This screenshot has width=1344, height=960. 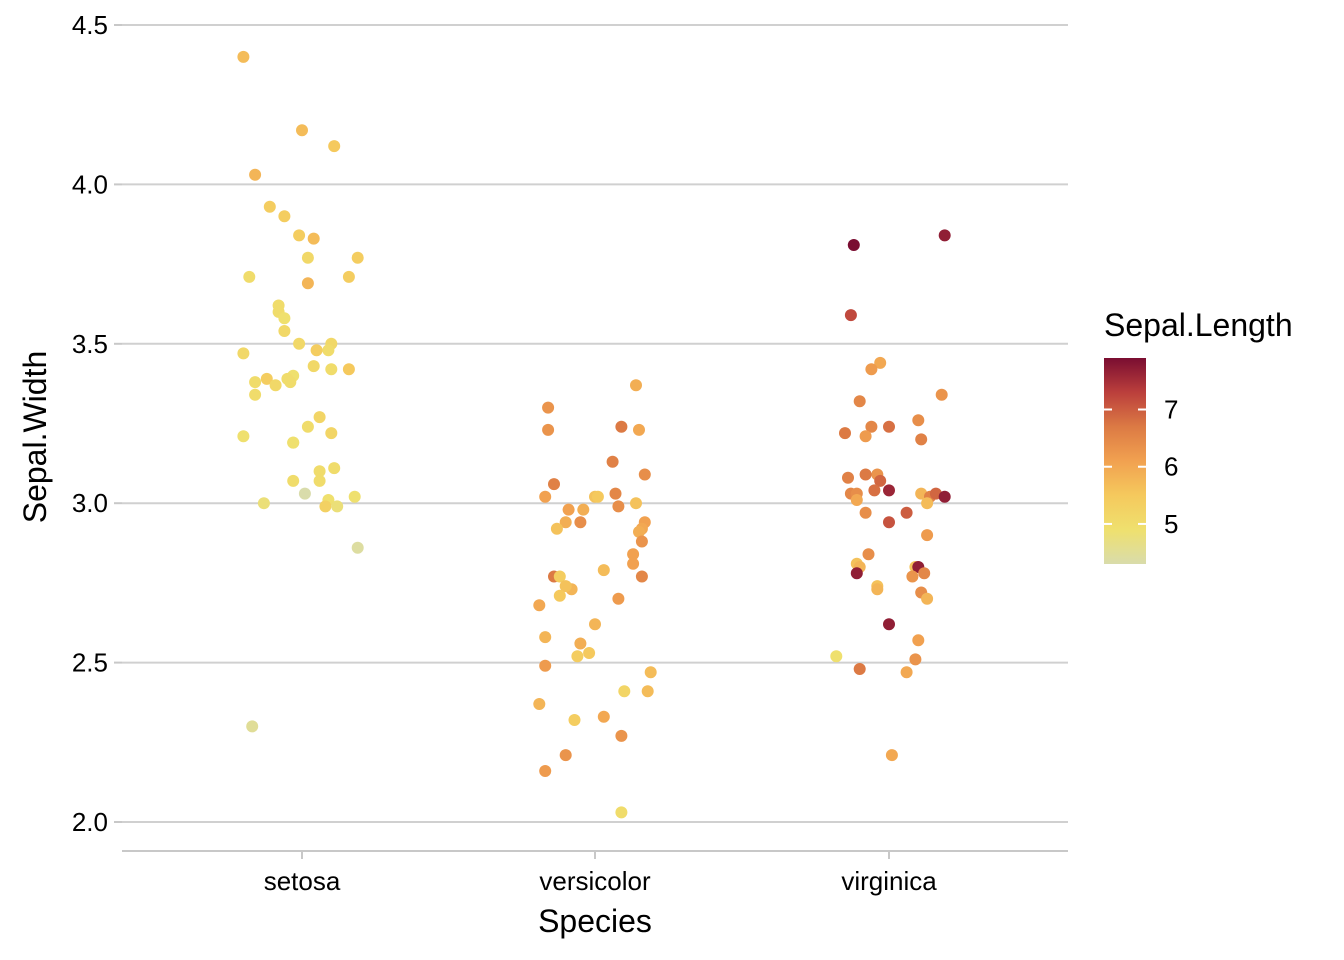 I want to click on y-axis-title: Sepal.Width, so click(x=35, y=437).